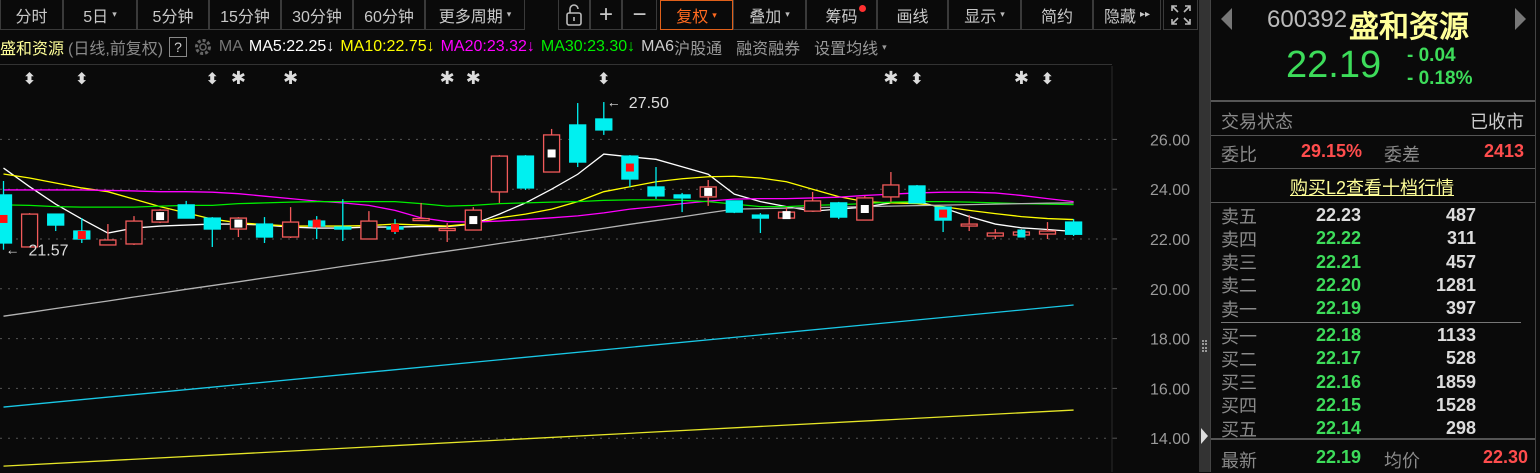 The height and width of the screenshot is (473, 1540). I want to click on period-tab-5day: 5日 ▾, so click(100, 15).